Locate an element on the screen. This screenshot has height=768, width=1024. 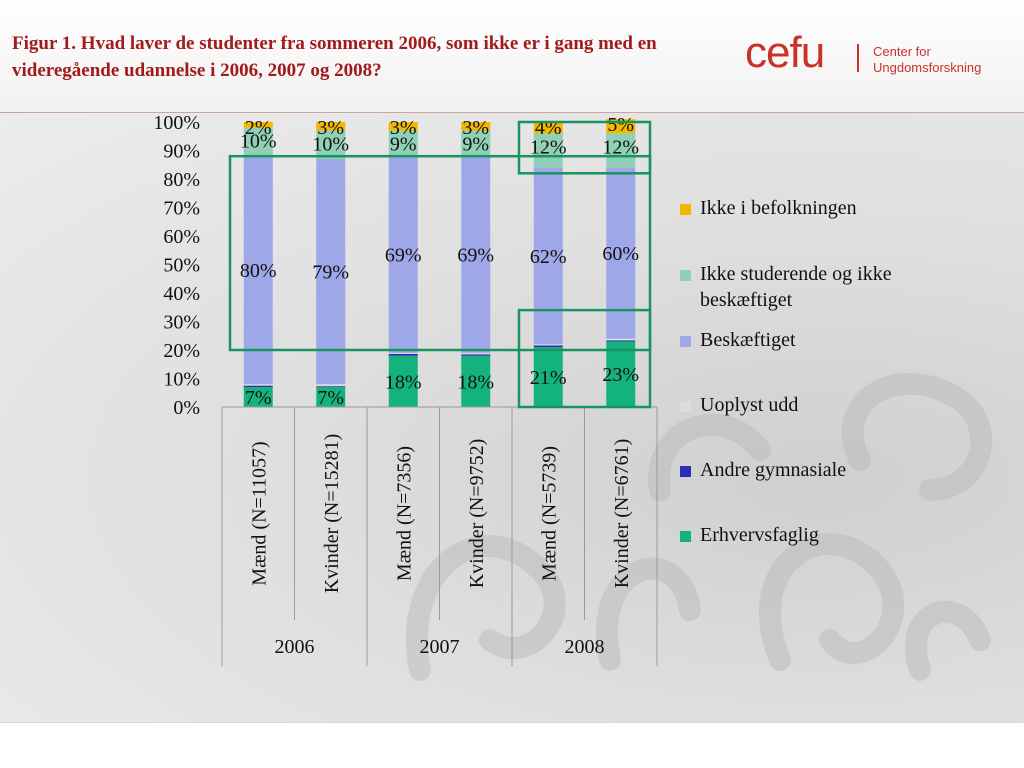
footer-divider is located at coordinates (512, 722).